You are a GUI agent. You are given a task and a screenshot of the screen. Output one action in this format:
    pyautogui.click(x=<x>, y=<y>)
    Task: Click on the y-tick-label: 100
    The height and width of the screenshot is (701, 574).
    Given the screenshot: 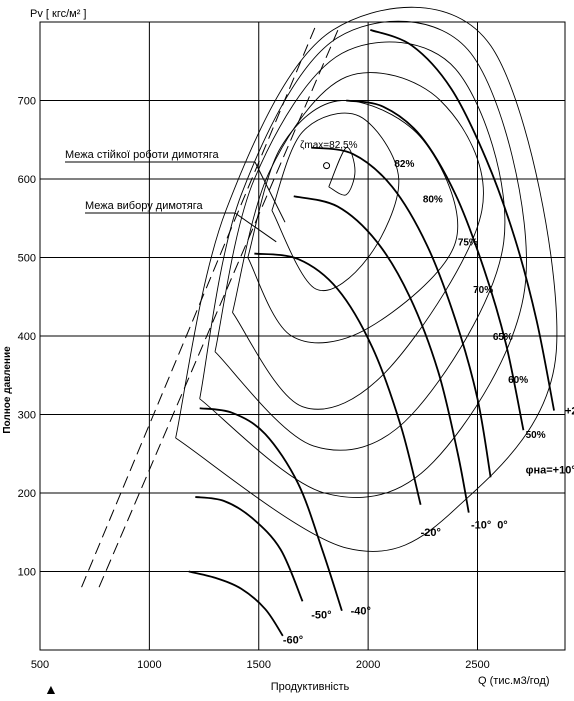 What is the action you would take?
    pyautogui.click(x=27, y=573)
    